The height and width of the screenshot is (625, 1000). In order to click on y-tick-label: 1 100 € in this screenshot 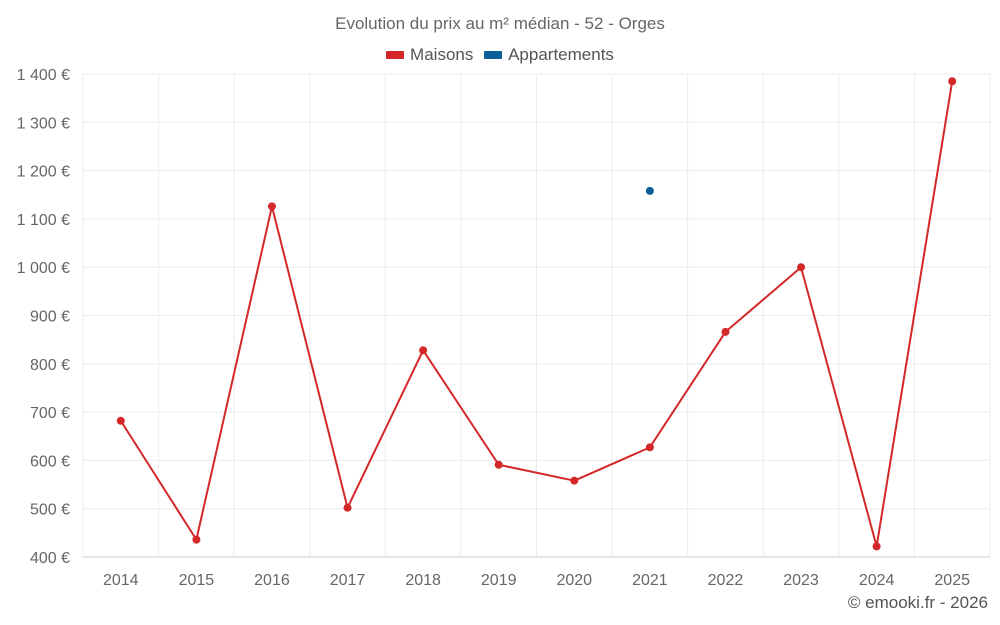, I will do `click(43, 220)`.